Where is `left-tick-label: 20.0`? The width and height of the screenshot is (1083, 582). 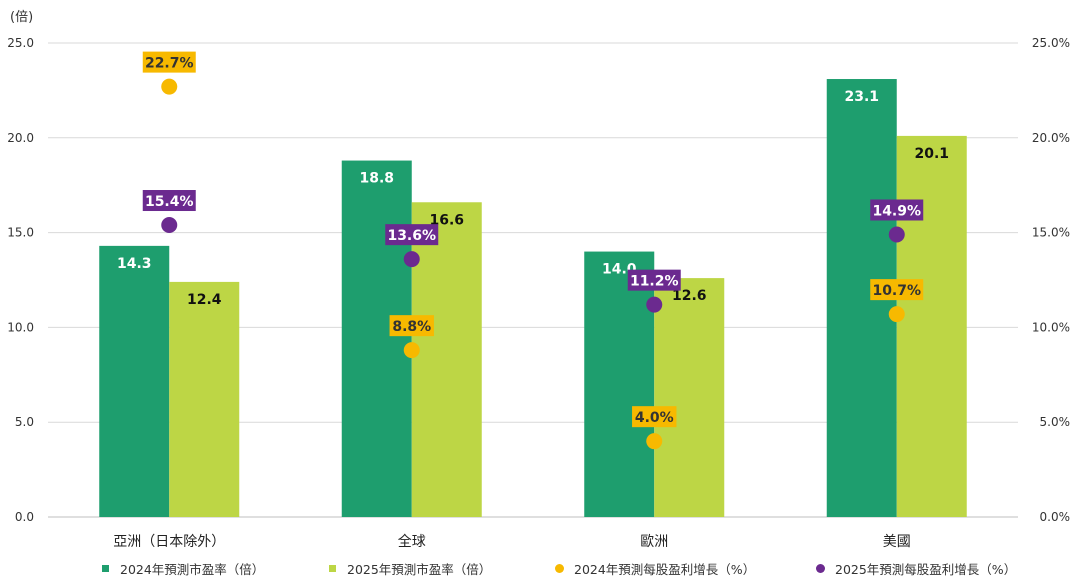 left-tick-label: 20.0 is located at coordinates (20, 138).